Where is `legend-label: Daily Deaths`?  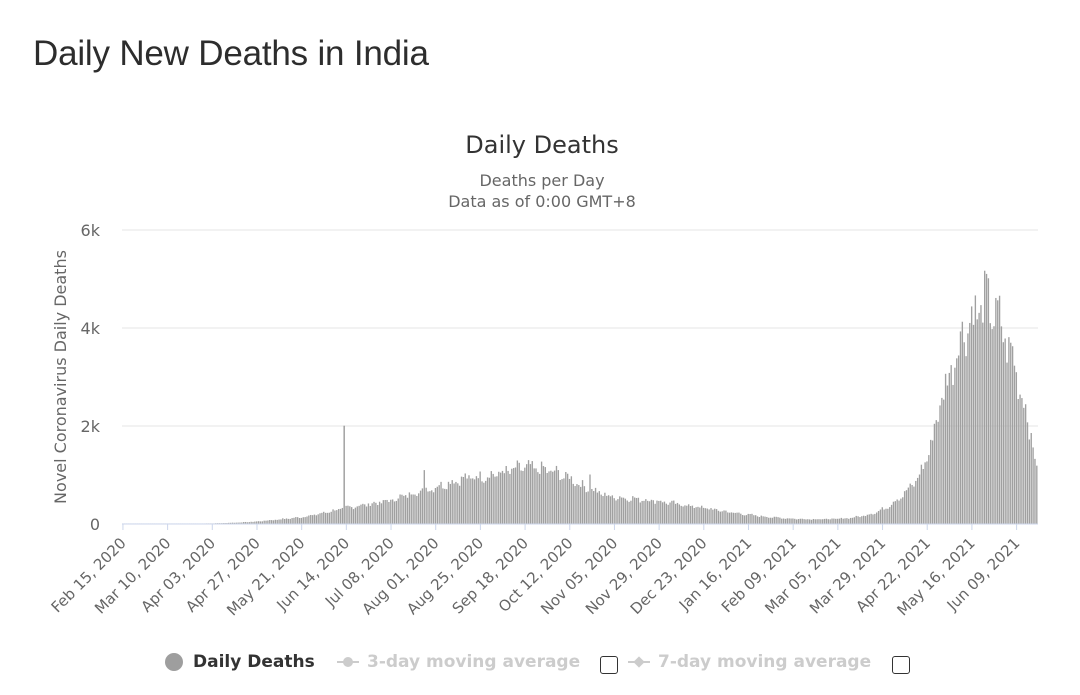
legend-label: Daily Deaths is located at coordinates (254, 662).